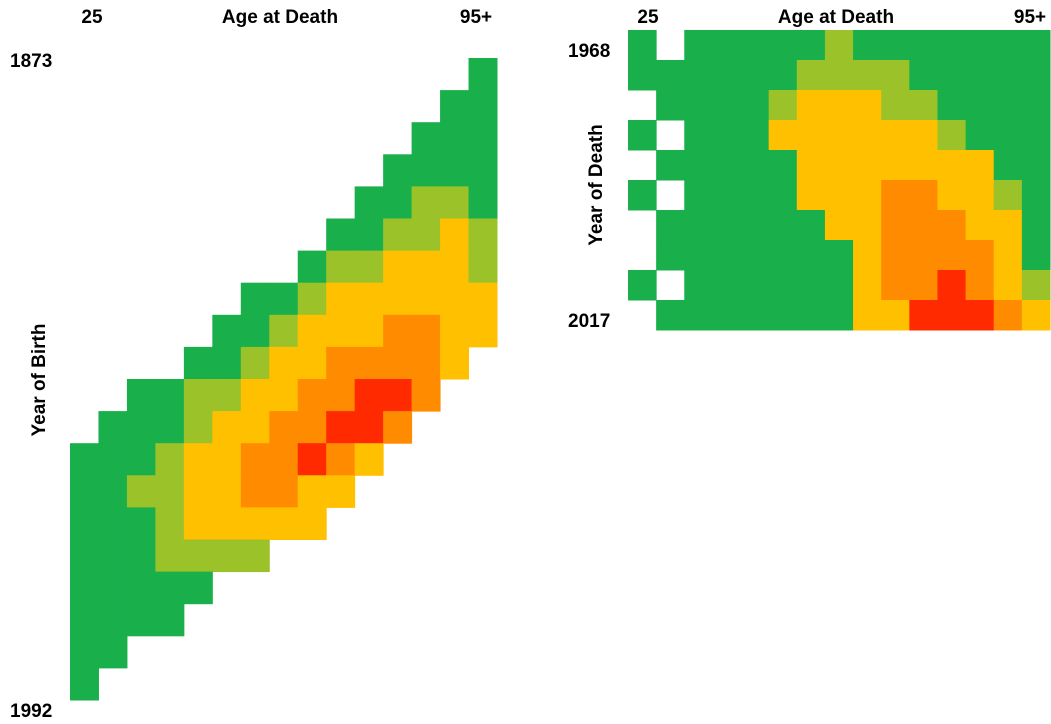 This screenshot has width=1051, height=724. Describe the element at coordinates (589, 321) in the screenshot. I see `y-tick-label: 2017` at that location.